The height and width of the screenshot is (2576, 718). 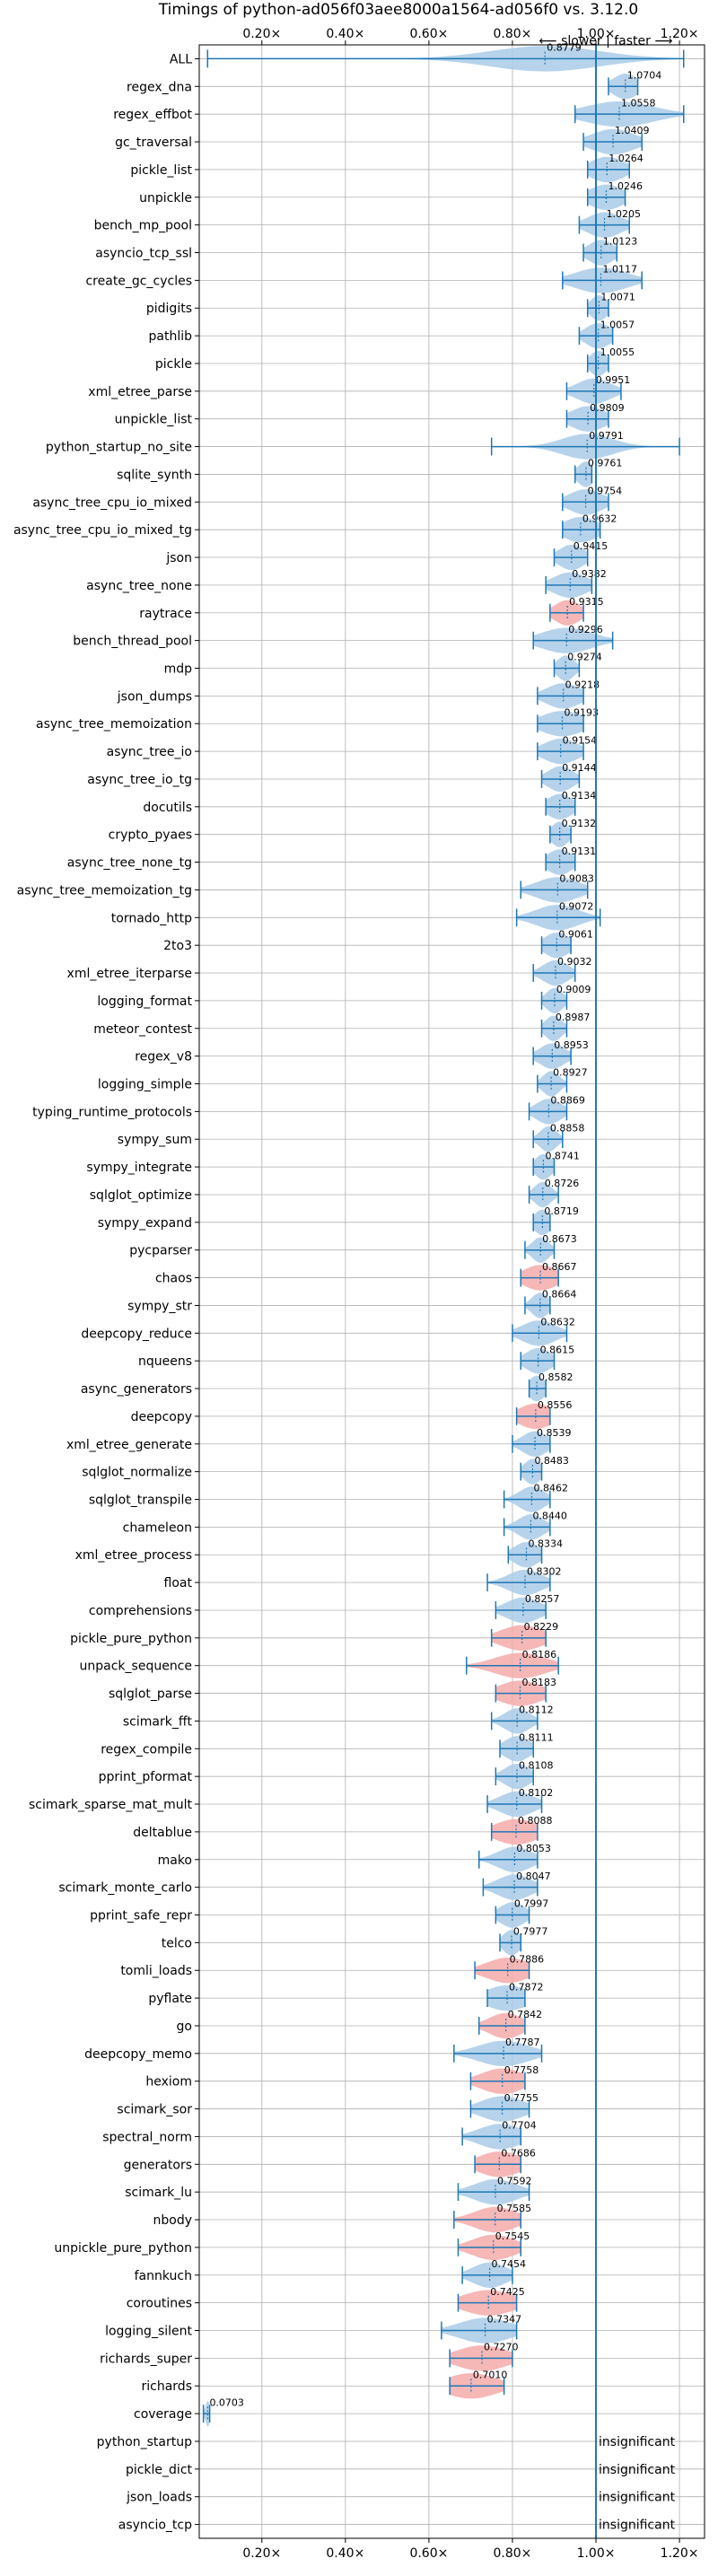 What do you see at coordinates (165, 198) in the screenshot?
I see `benchmark-label: unpickle` at bounding box center [165, 198].